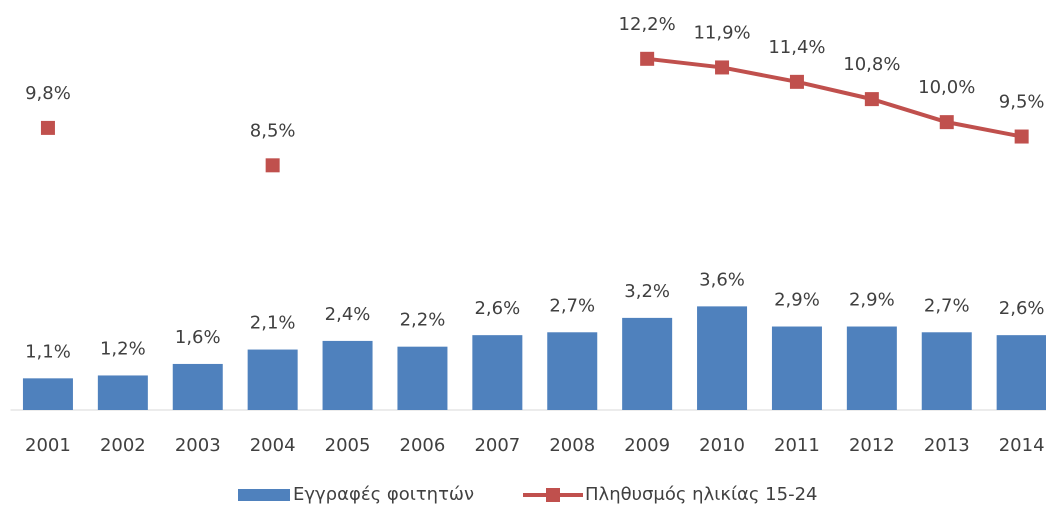  What do you see at coordinates (871, 64) in the screenshot?
I see `data-label: 10,8%` at bounding box center [871, 64].